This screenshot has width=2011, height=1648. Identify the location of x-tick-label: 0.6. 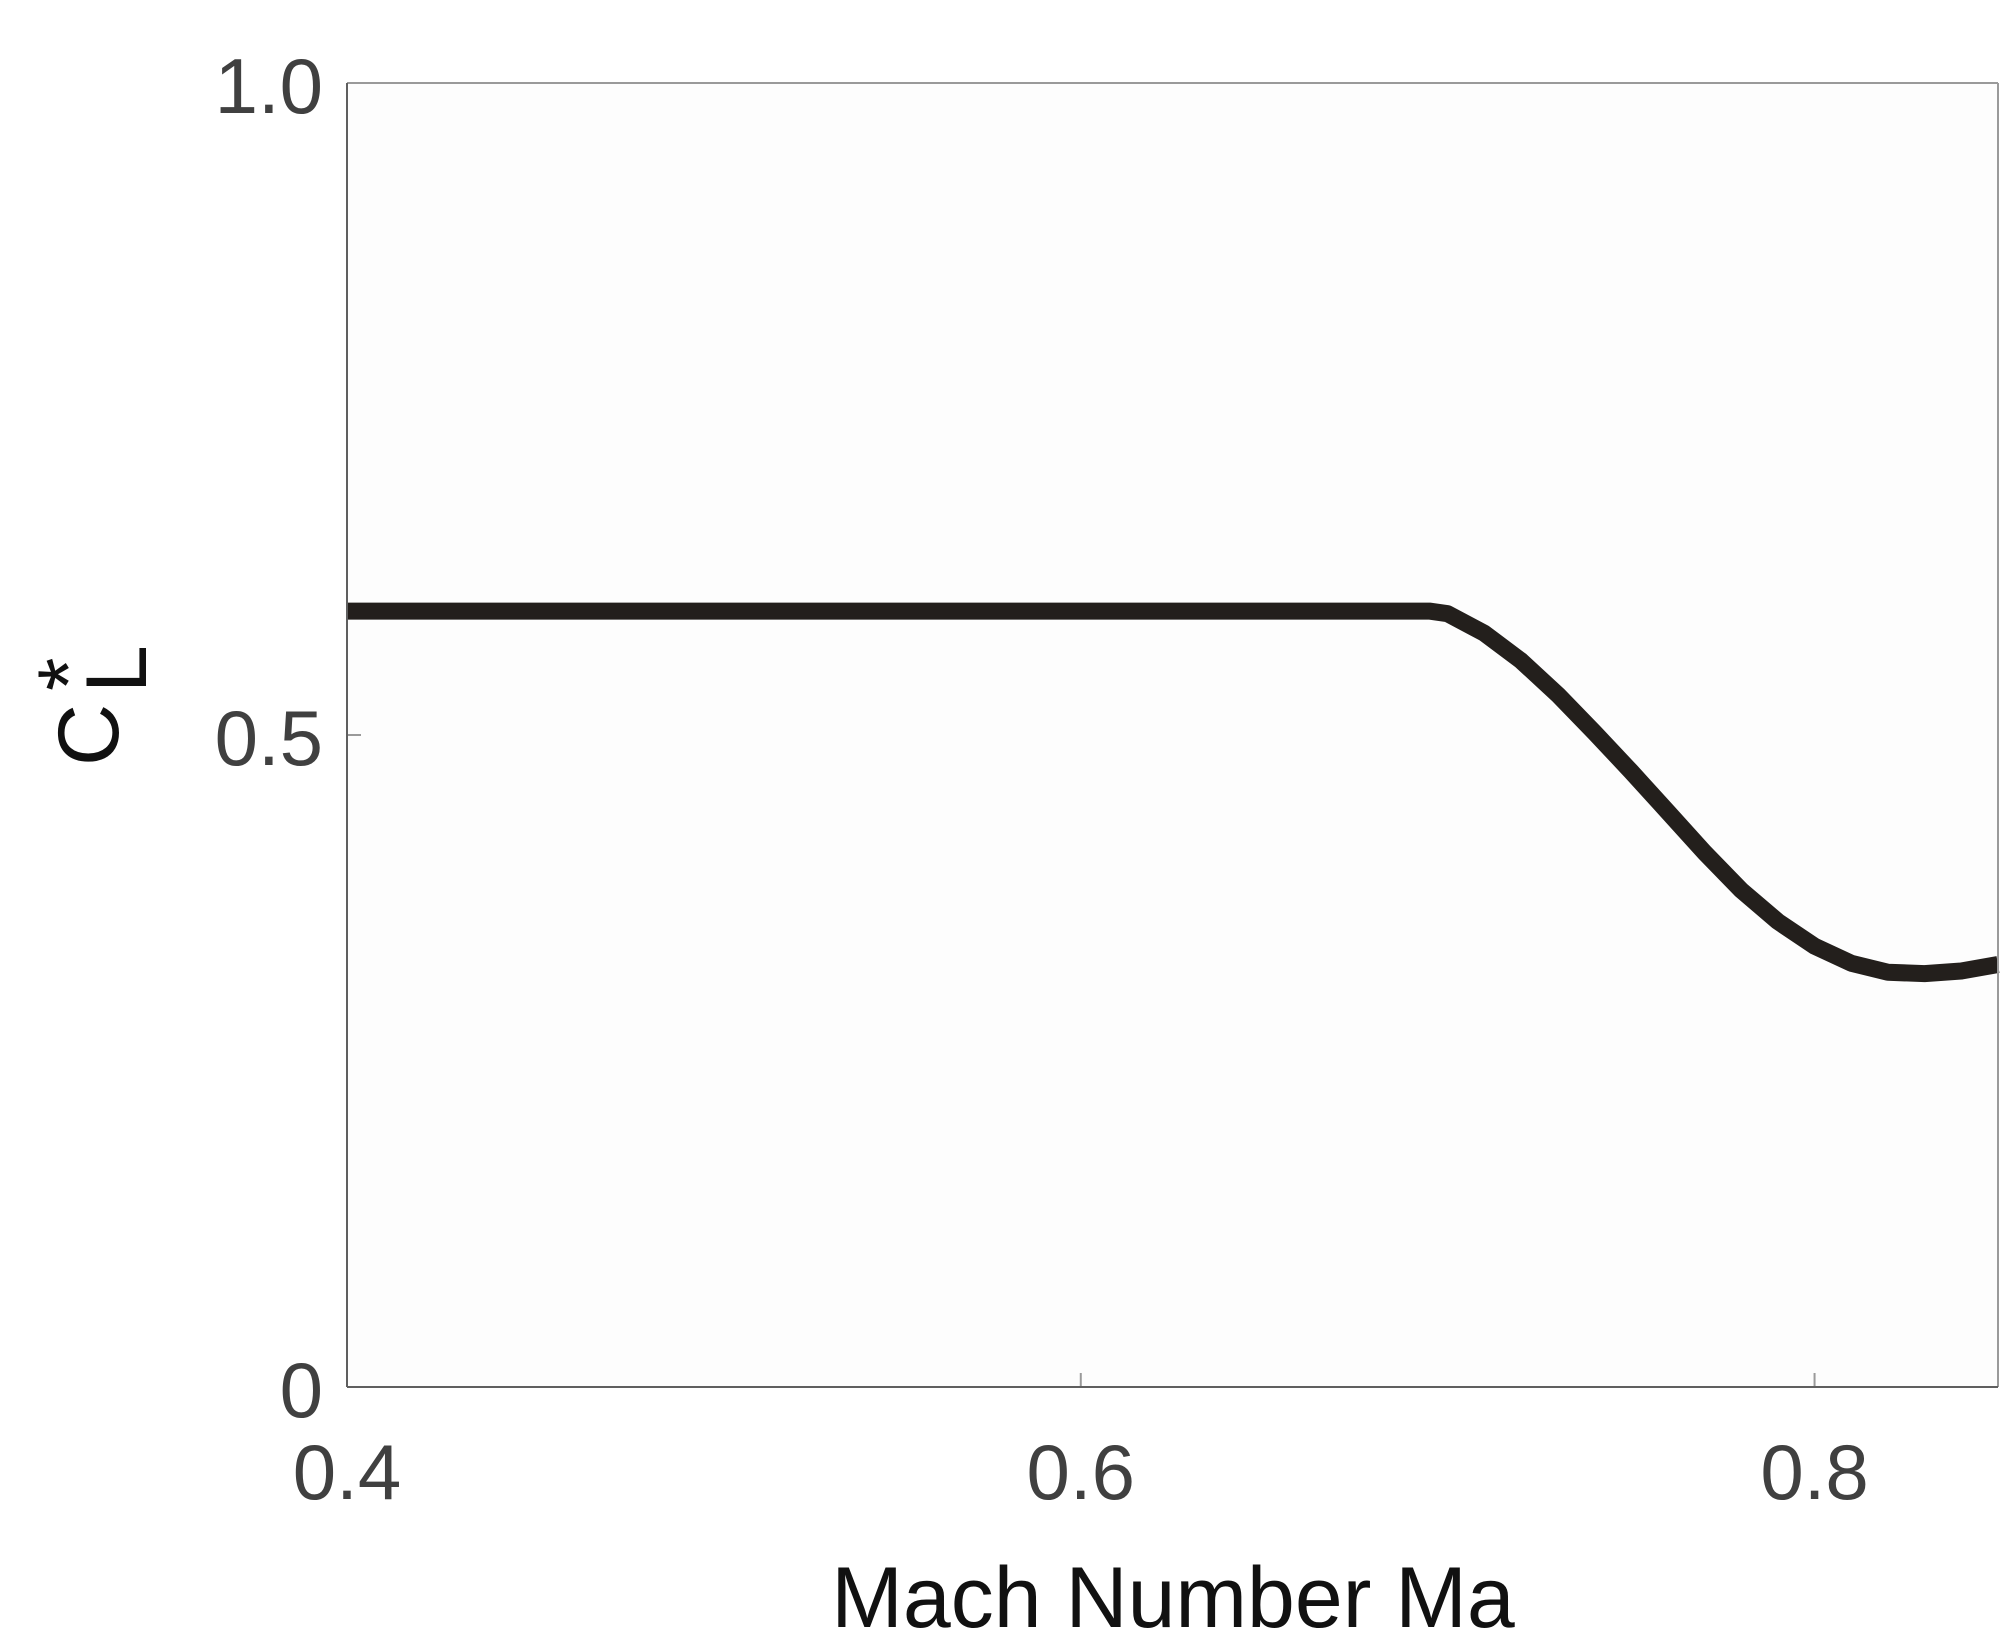
(1081, 1472).